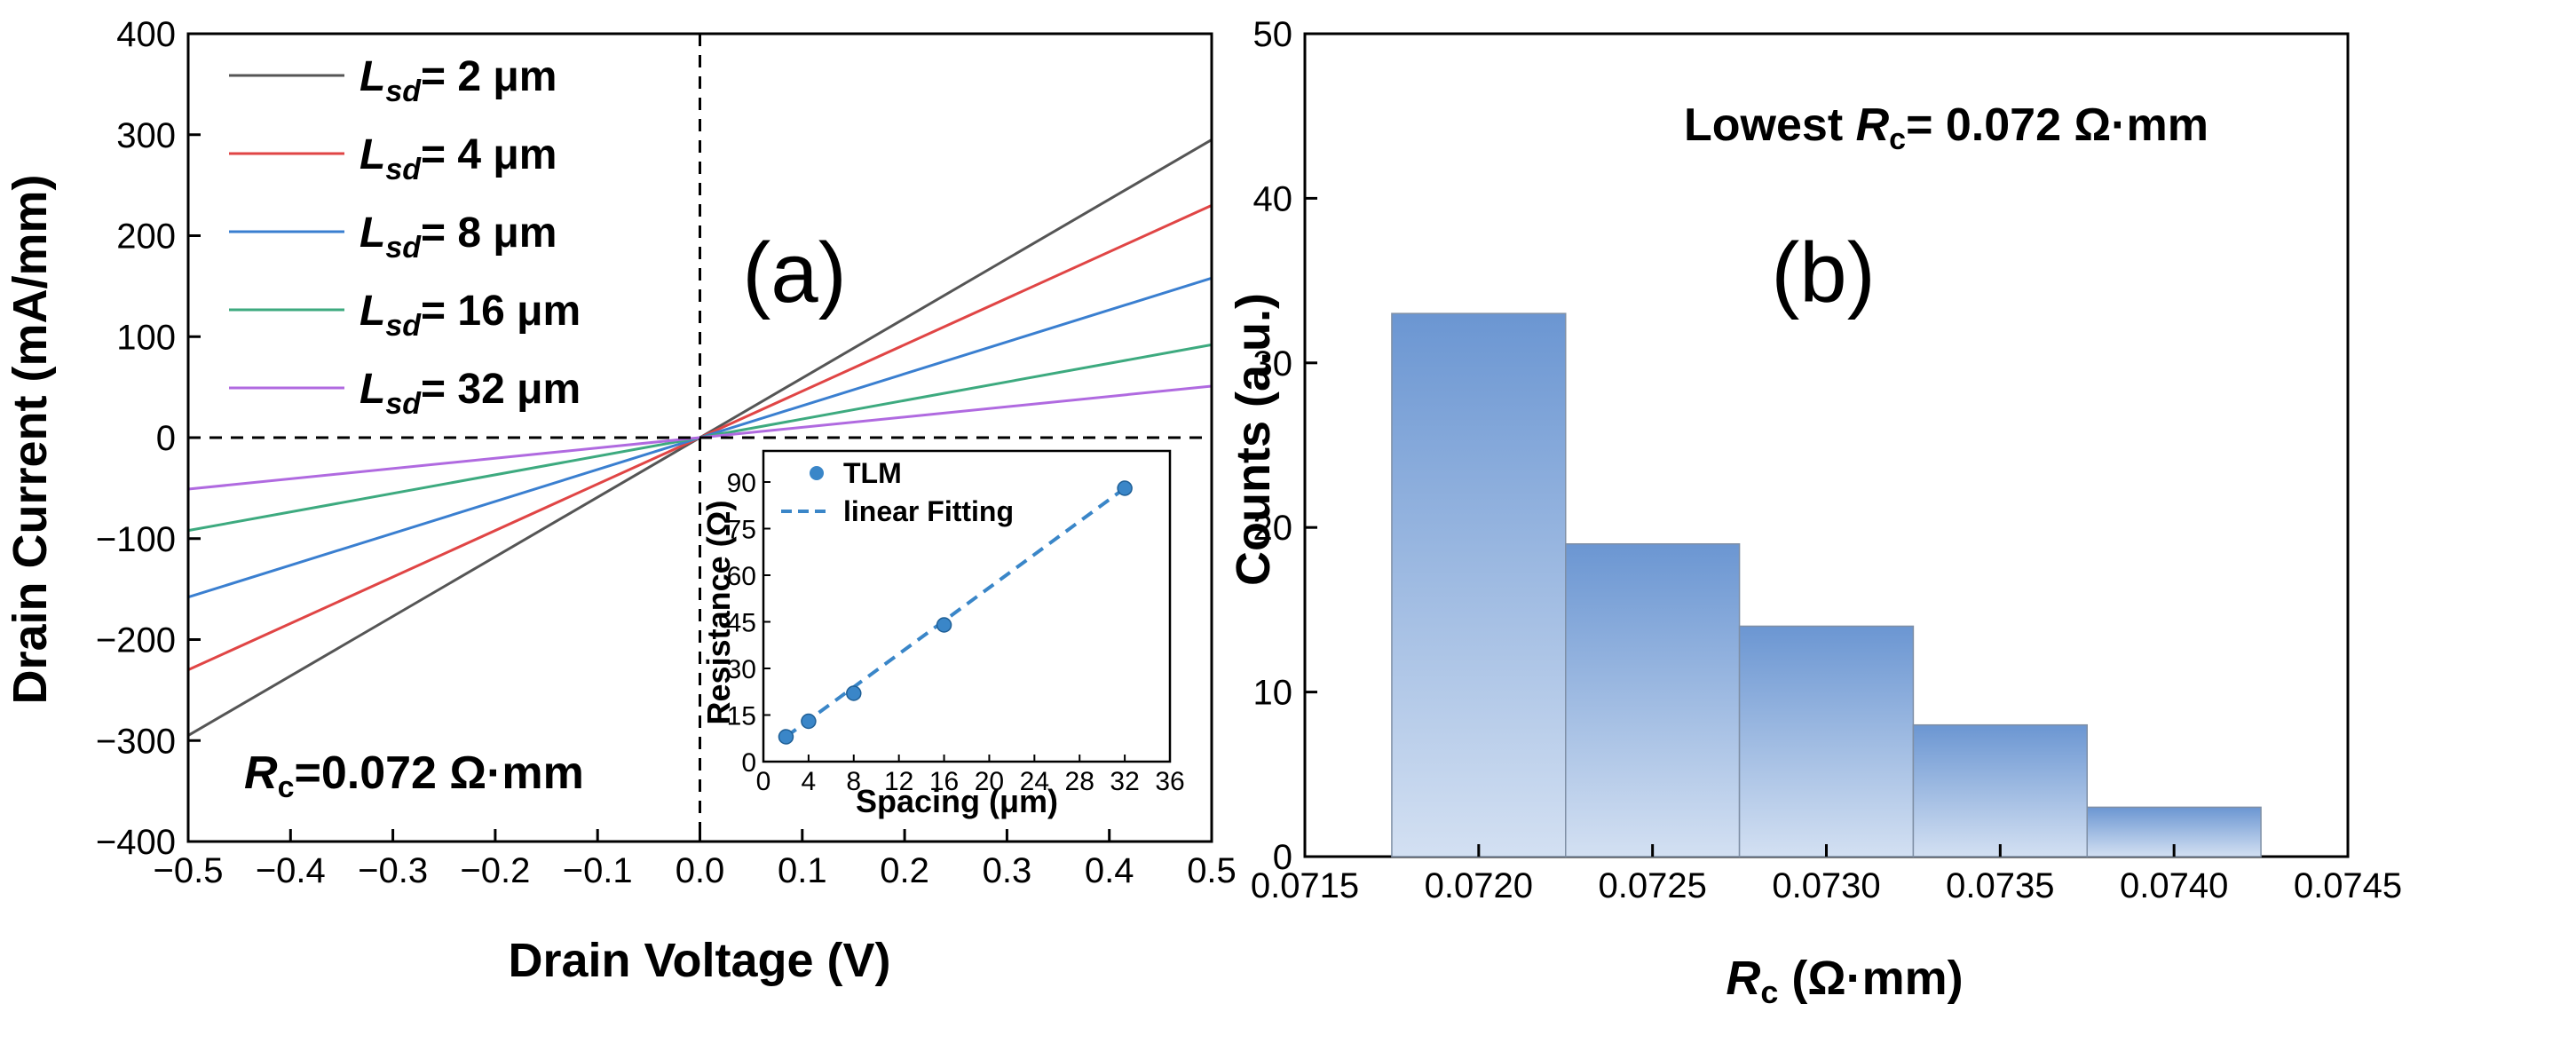  I want to click on x-tick-label: 0.0735, so click(2000, 885).